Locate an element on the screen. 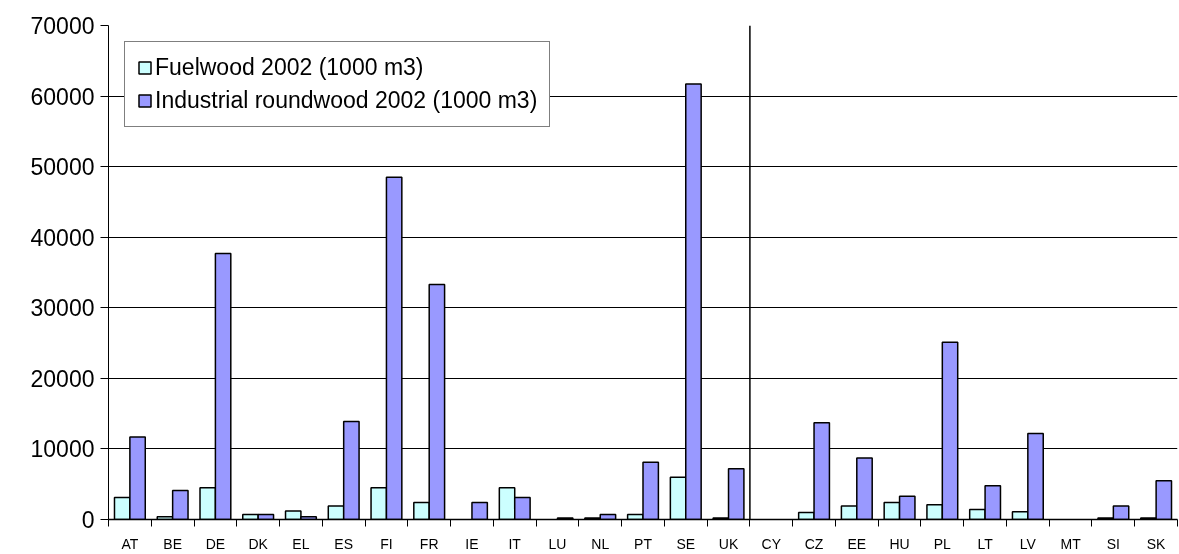 This screenshot has height=554, width=1179. x-tick-label: EL is located at coordinates (301, 543).